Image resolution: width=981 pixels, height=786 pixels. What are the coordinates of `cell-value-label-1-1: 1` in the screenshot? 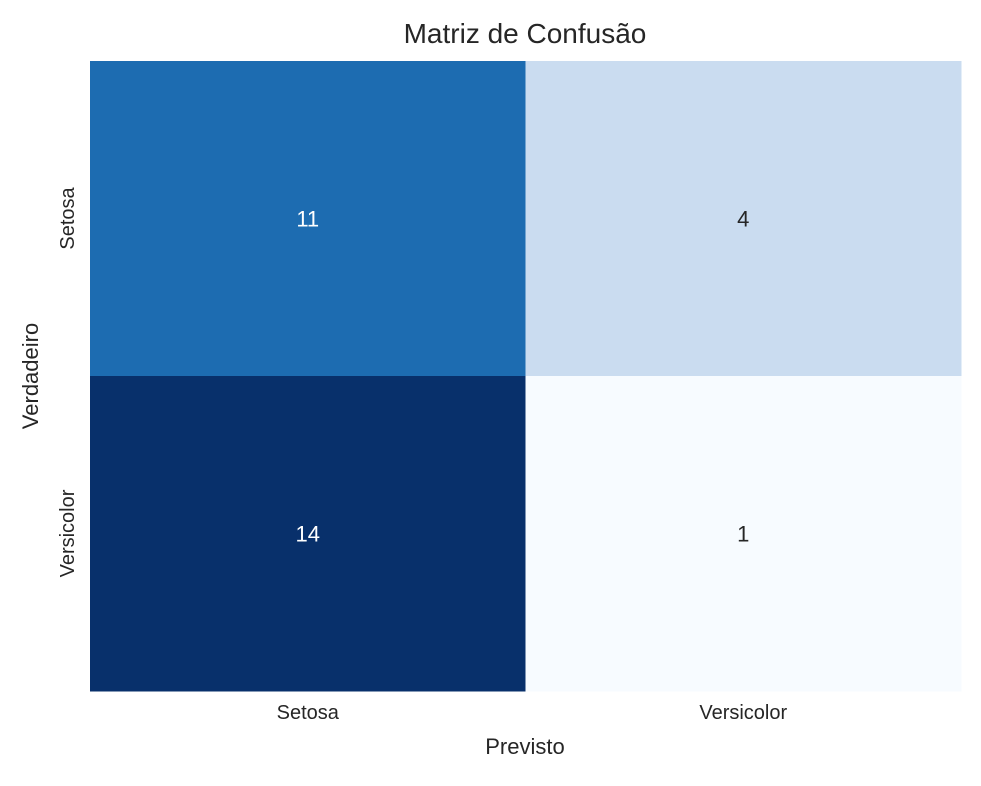 It's located at (743, 534).